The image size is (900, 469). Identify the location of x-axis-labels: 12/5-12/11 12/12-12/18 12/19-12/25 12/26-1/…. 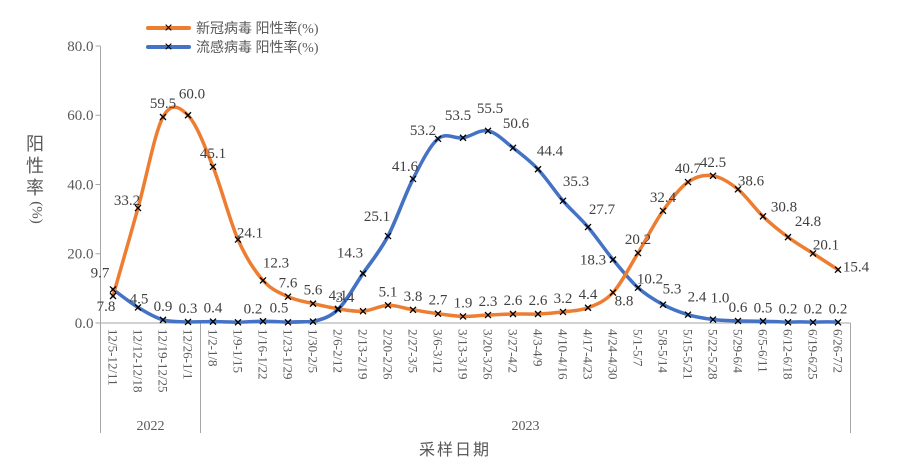
(476, 361).